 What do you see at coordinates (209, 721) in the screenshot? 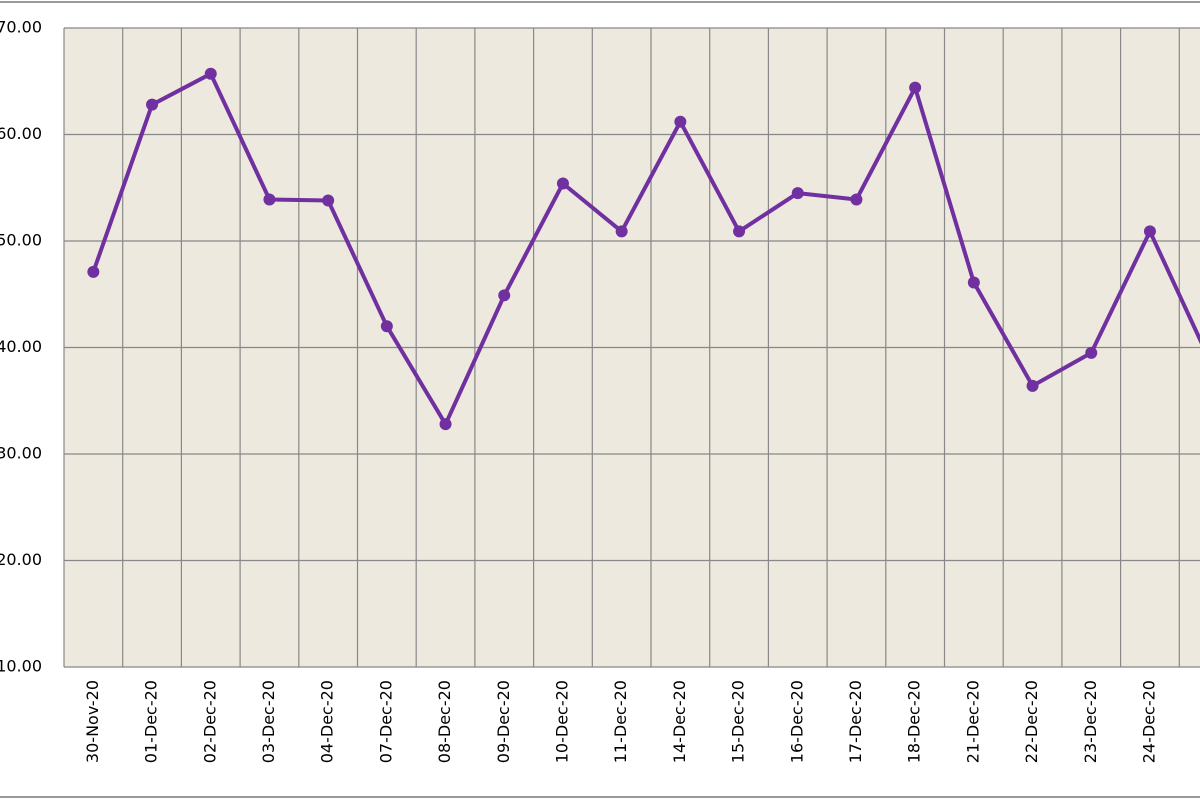
I see `x-tick-label: 02-Dec-20` at bounding box center [209, 721].